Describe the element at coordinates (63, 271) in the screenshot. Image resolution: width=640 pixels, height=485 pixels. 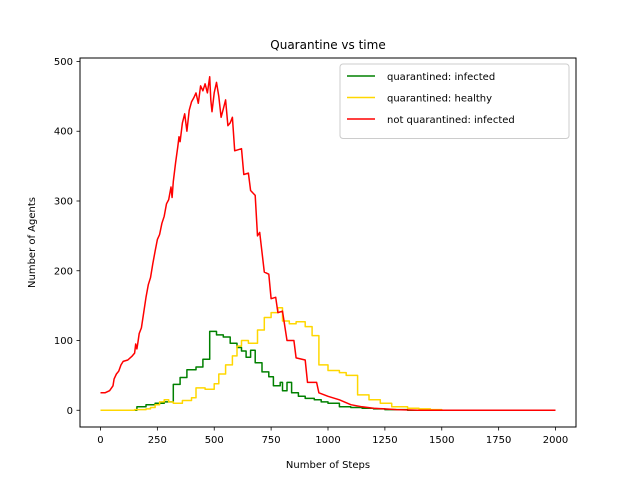
I see `y-tick-label: 200` at that location.